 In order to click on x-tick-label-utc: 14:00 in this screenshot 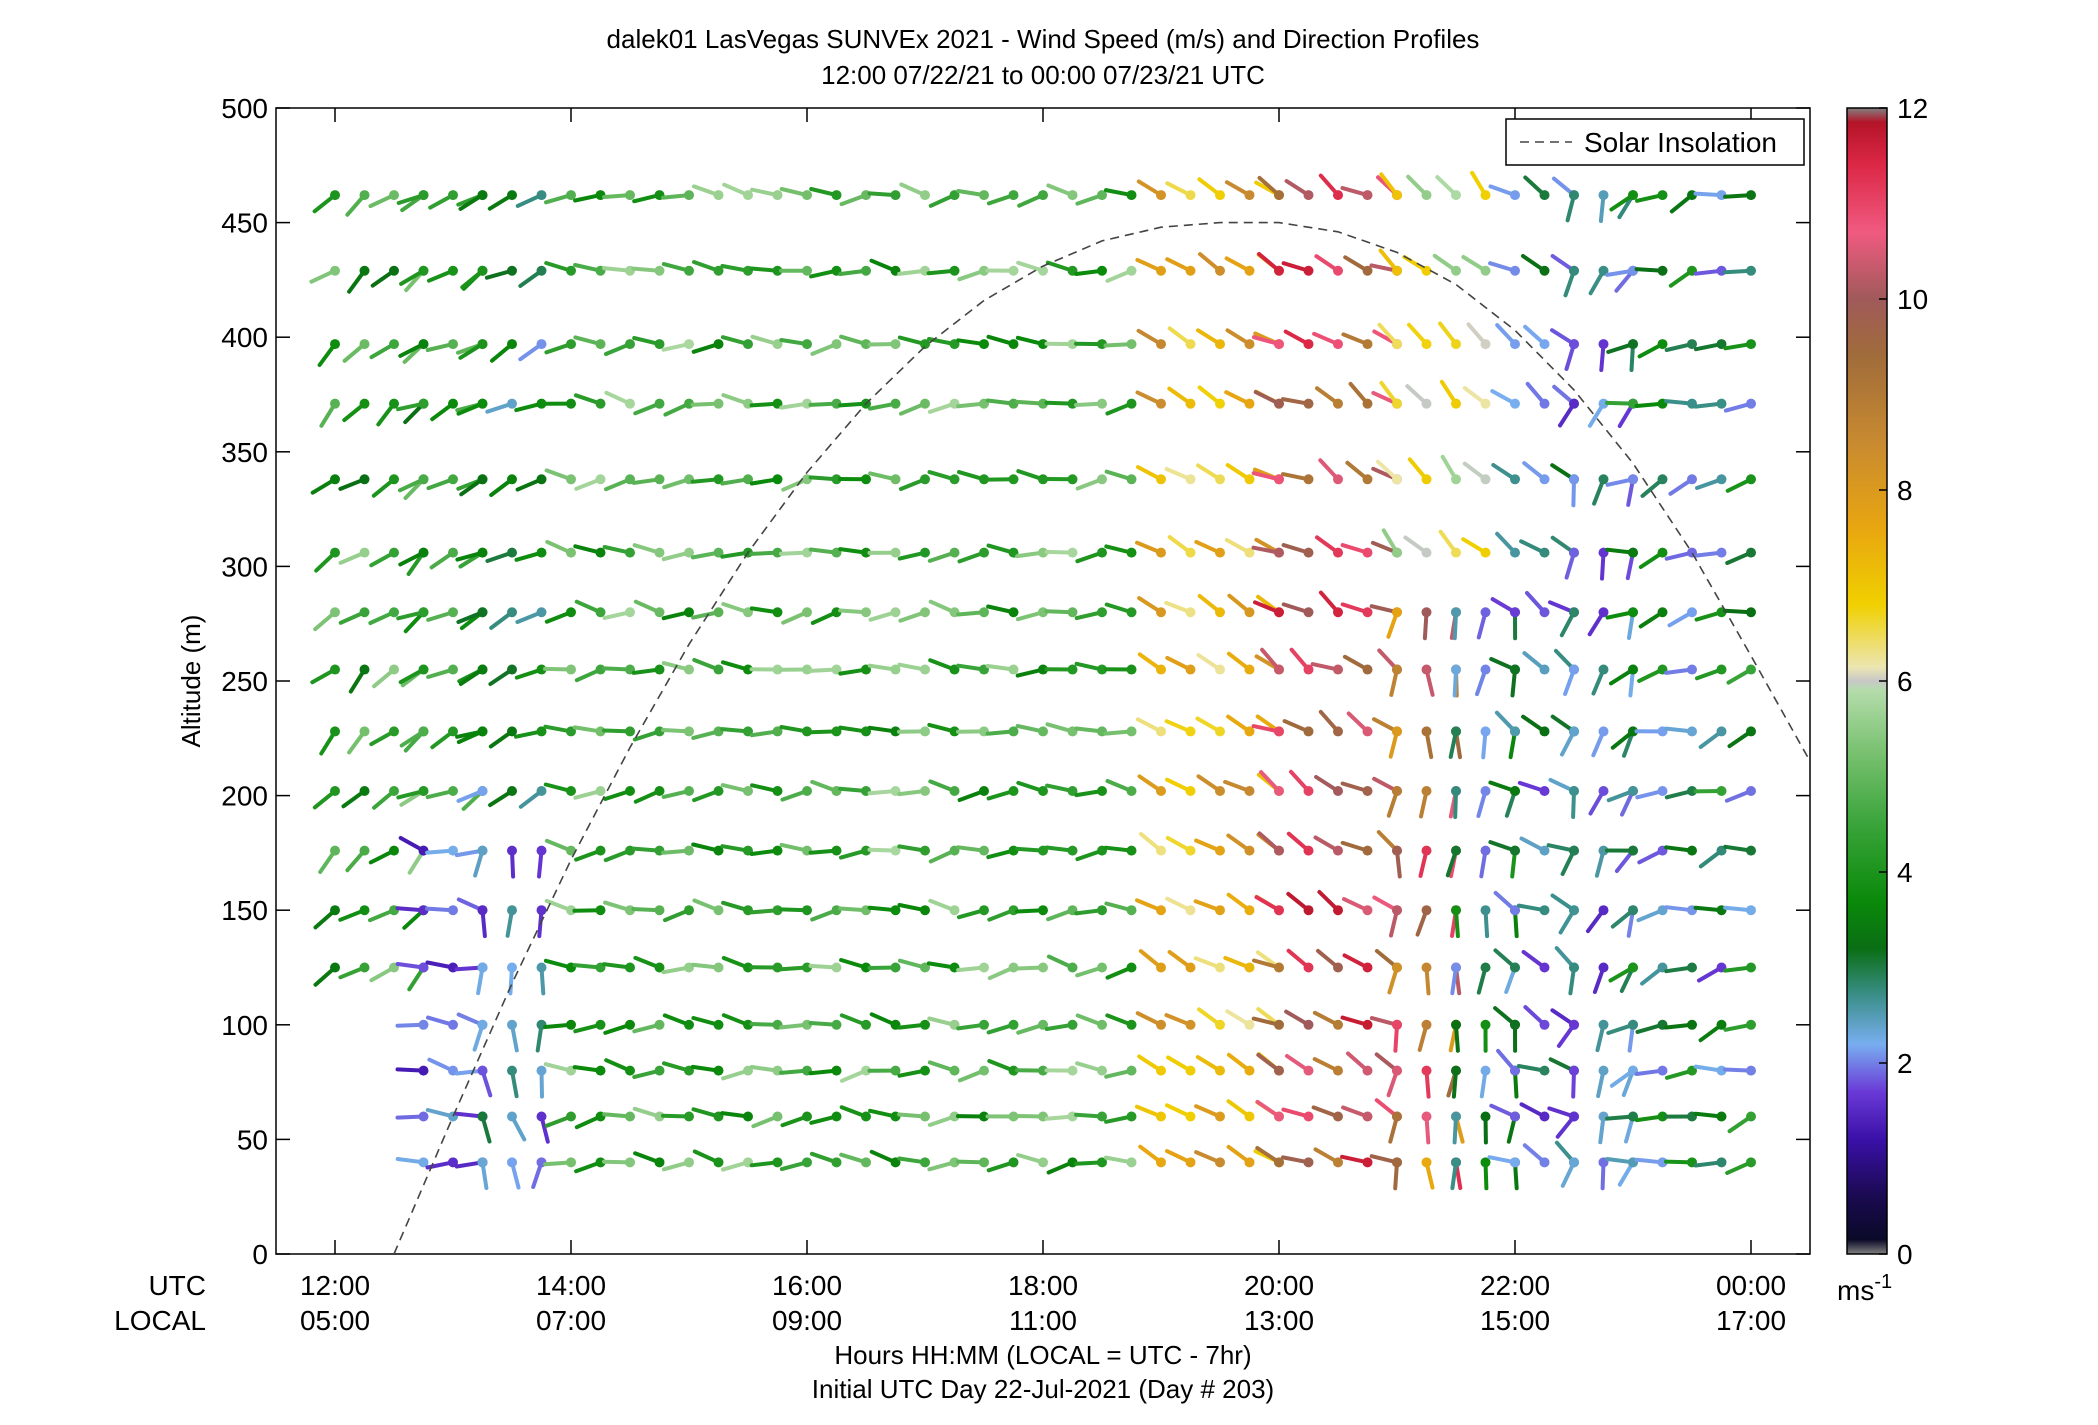, I will do `click(571, 1285)`.